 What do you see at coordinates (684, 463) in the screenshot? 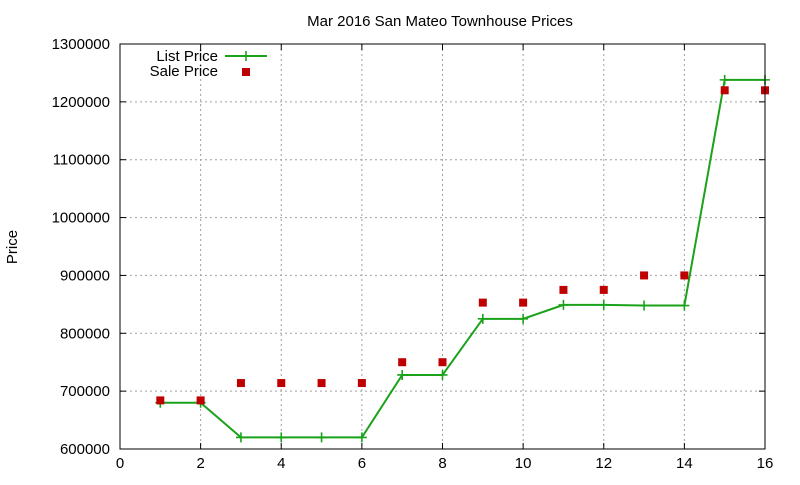
I see `x-tick-label: 14` at bounding box center [684, 463].